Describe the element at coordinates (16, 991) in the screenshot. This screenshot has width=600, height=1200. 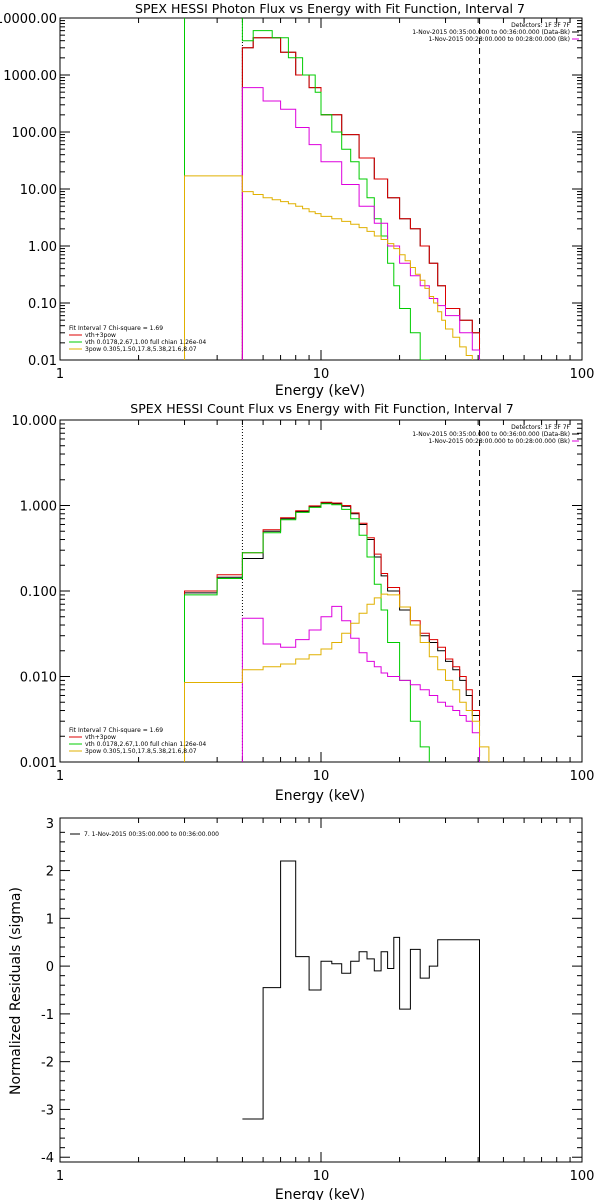
I see `residuals-ylabel: Normalized Residuals (sigma)` at that location.